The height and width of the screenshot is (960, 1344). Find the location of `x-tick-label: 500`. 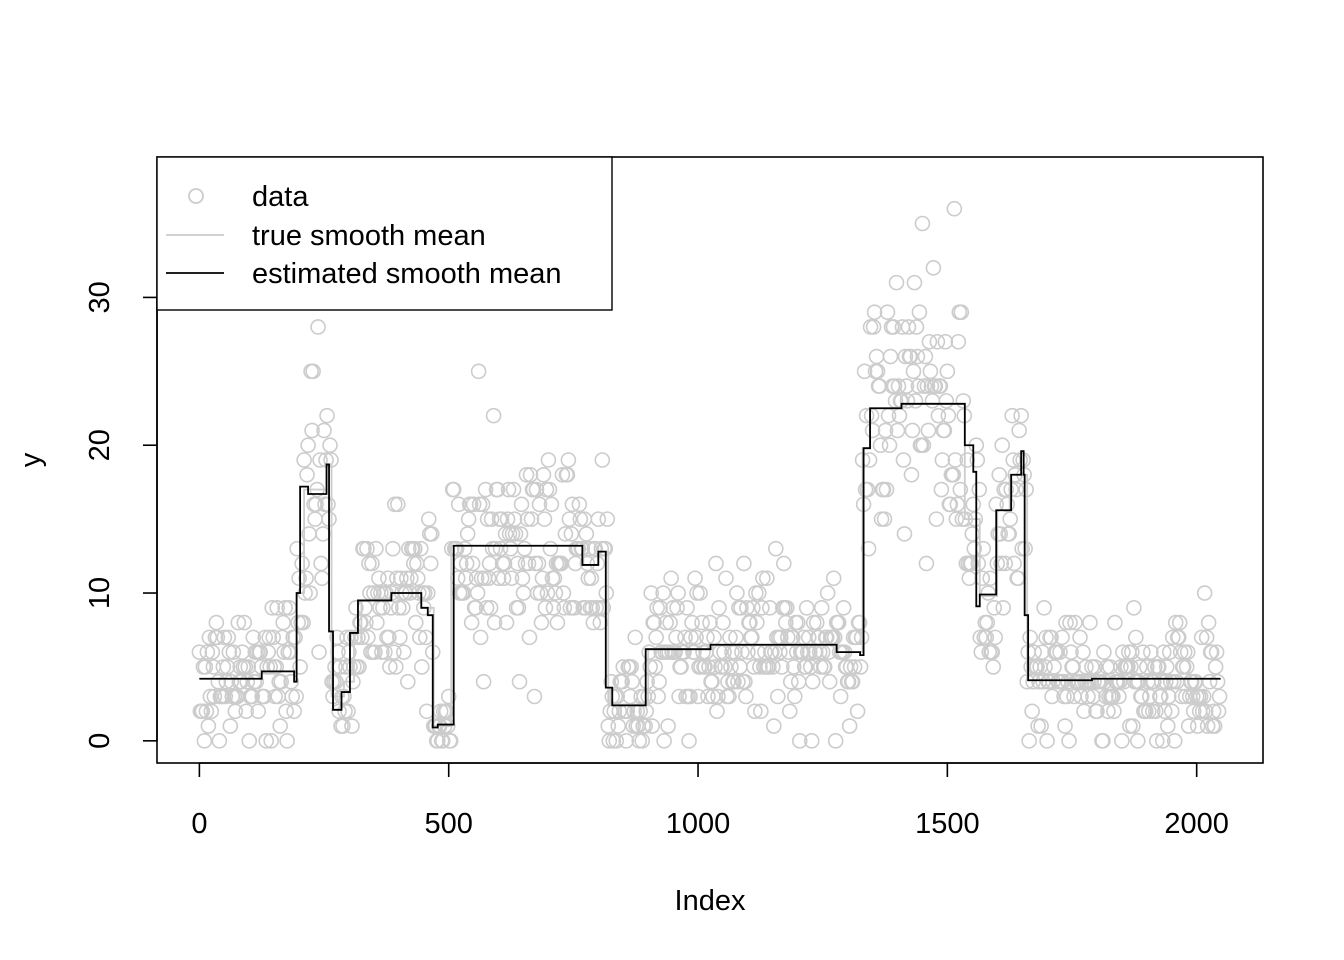

x-tick-label: 500 is located at coordinates (449, 824).